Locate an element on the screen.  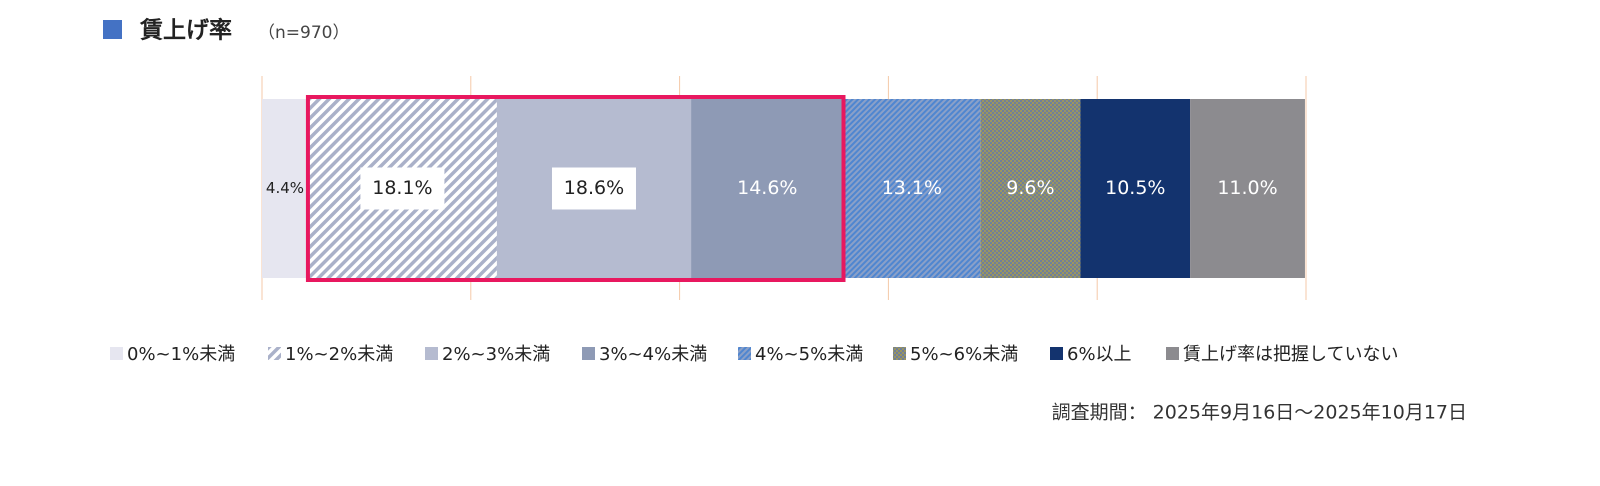
legend-label: 0%~1%未満 is located at coordinates (181, 354).